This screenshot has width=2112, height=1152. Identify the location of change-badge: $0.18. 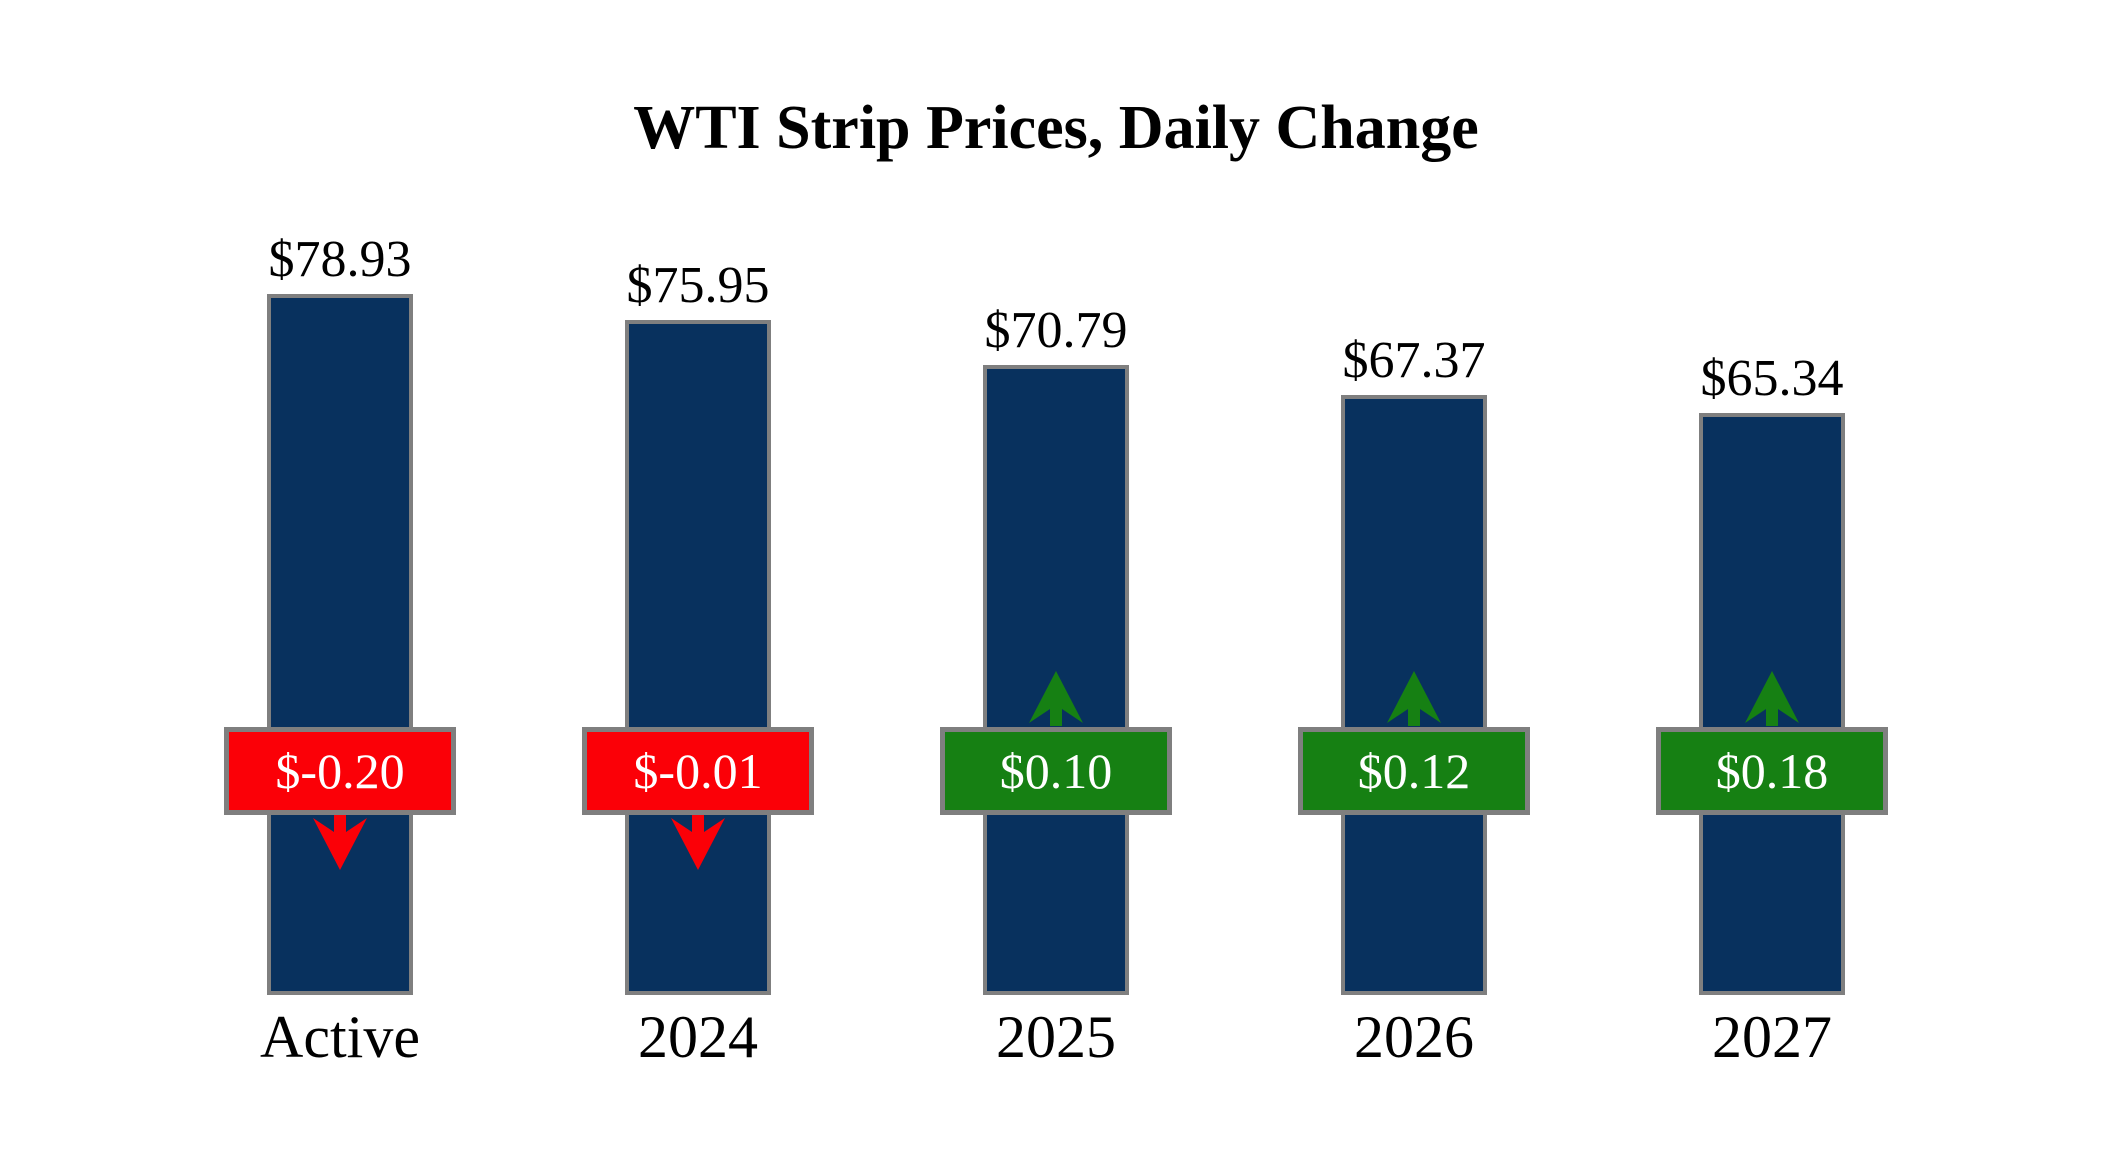
(1772, 771).